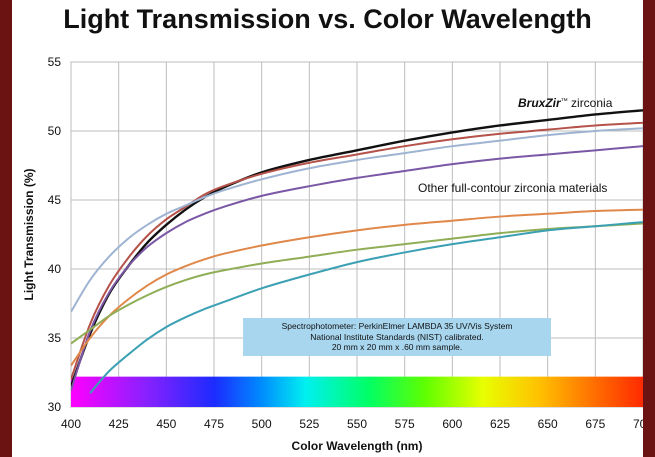 The width and height of the screenshot is (655, 457). Describe the element at coordinates (512, 188) in the screenshot. I see `other-materials-label: Other full-contour zirconia materials` at that location.